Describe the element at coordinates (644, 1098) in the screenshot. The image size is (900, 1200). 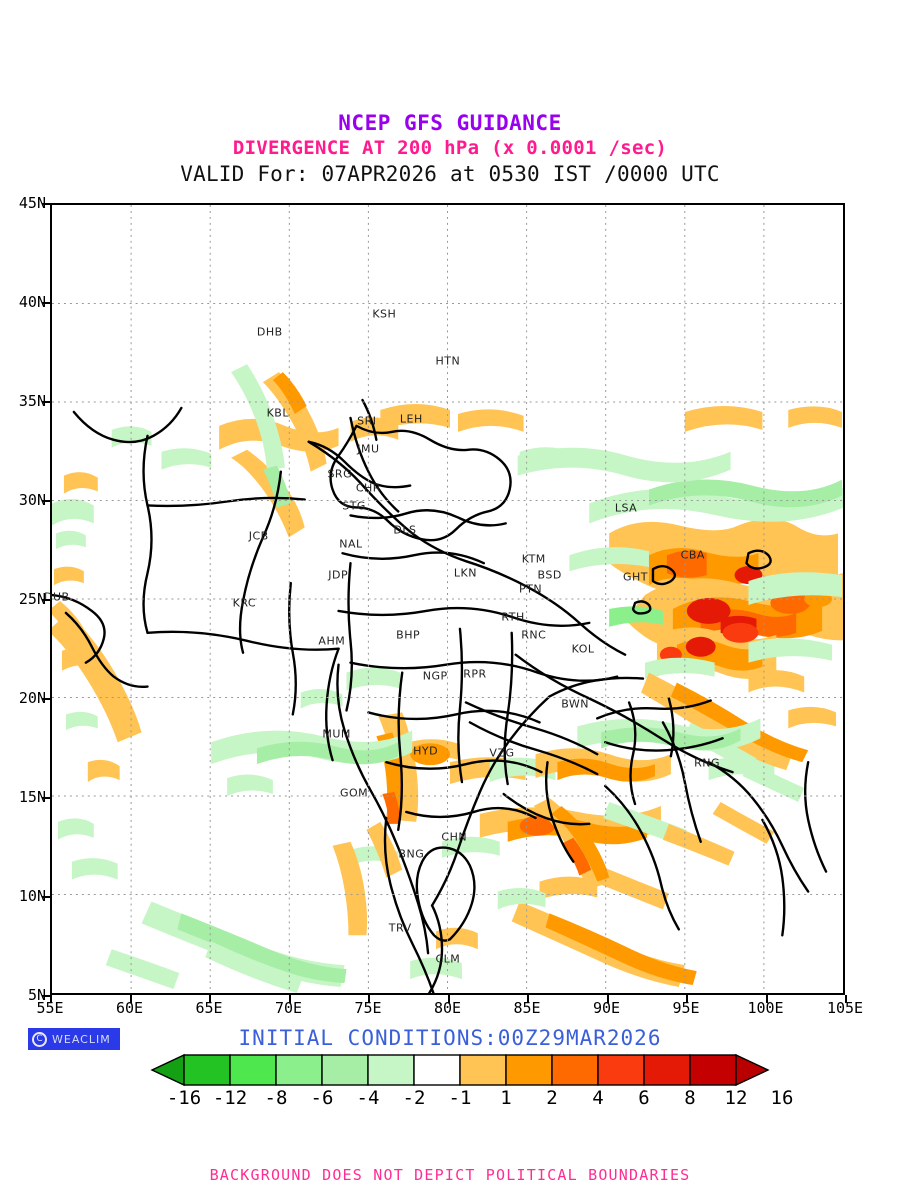
I see `colorbar-tick-label: 6` at that location.